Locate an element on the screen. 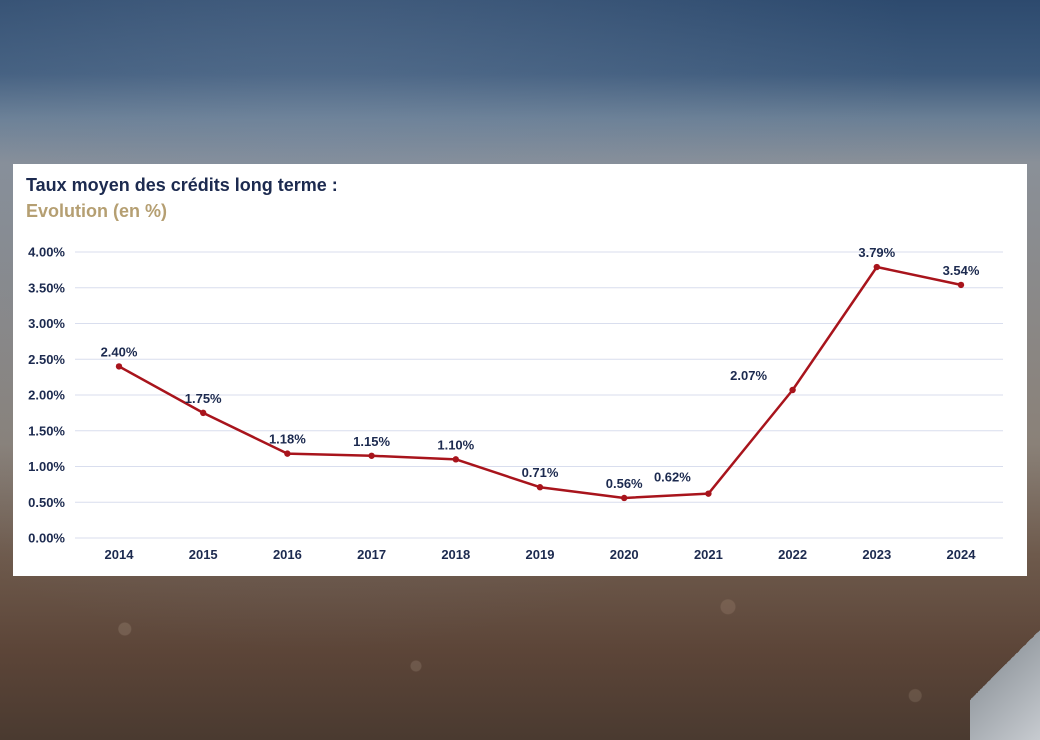  data-label: 2.40% is located at coordinates (119, 351).